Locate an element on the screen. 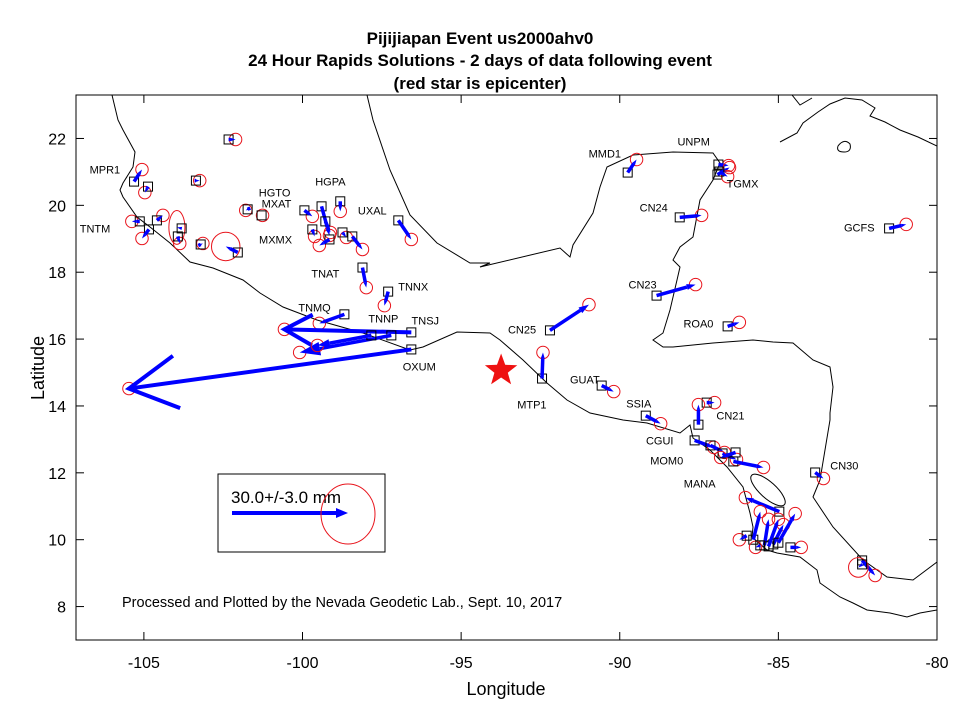  x-tick-label: -90 is located at coordinates (619, 663).